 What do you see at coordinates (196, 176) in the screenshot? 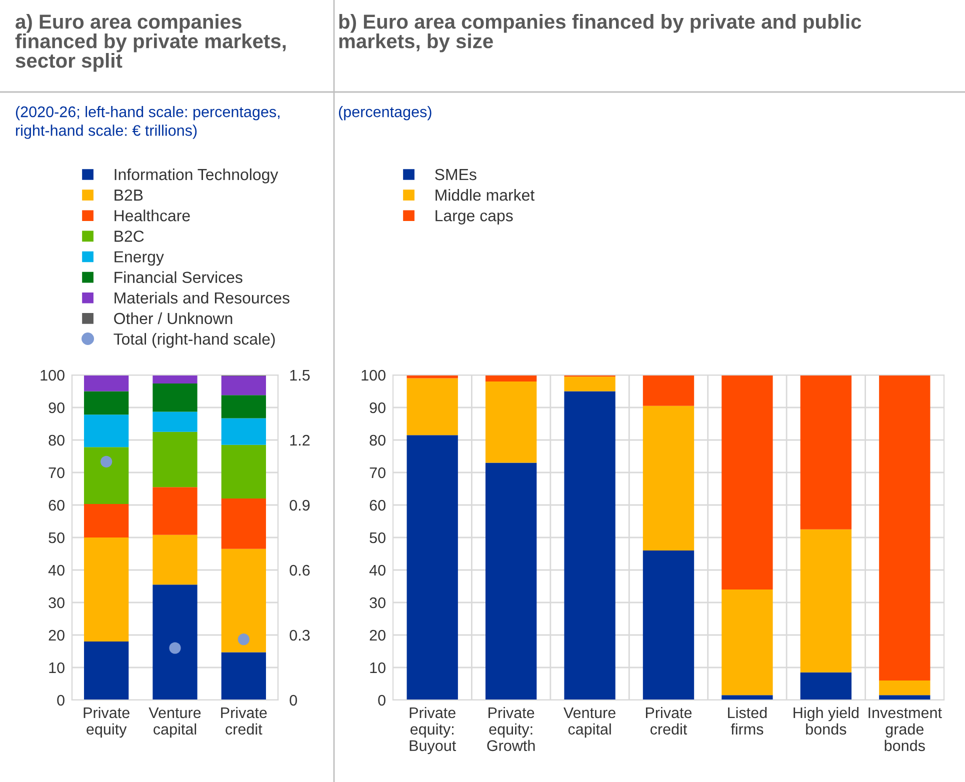
I see `legend-label: Information Technology` at bounding box center [196, 176].